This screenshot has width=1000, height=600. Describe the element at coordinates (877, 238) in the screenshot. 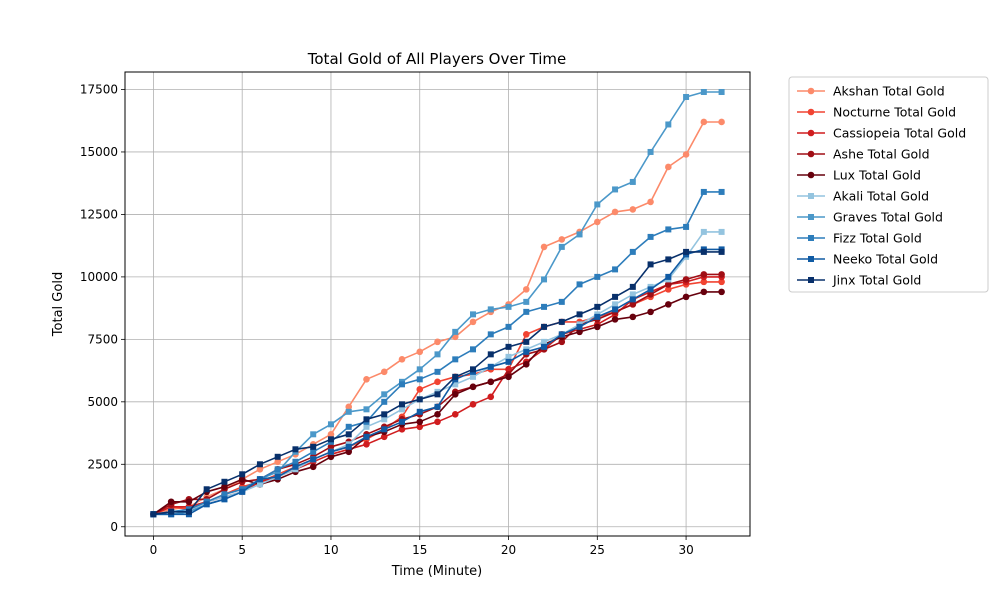

I see `legend-label: Fizz Total Gold` at that location.